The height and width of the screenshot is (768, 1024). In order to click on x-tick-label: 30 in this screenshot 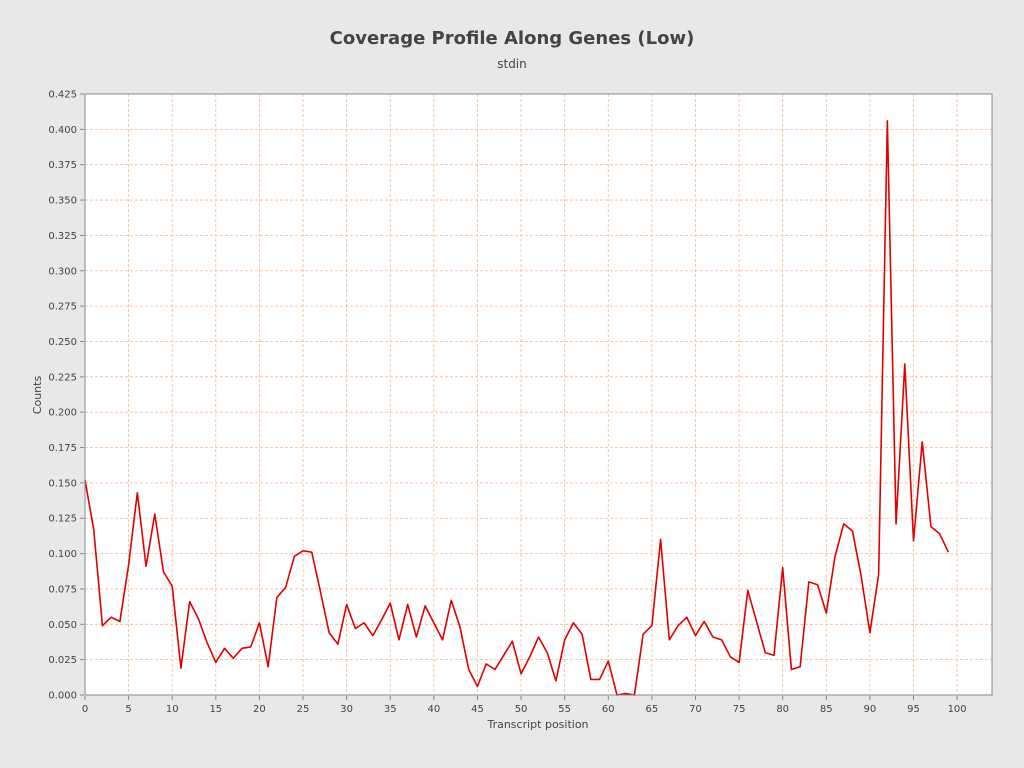, I will do `click(346, 709)`.